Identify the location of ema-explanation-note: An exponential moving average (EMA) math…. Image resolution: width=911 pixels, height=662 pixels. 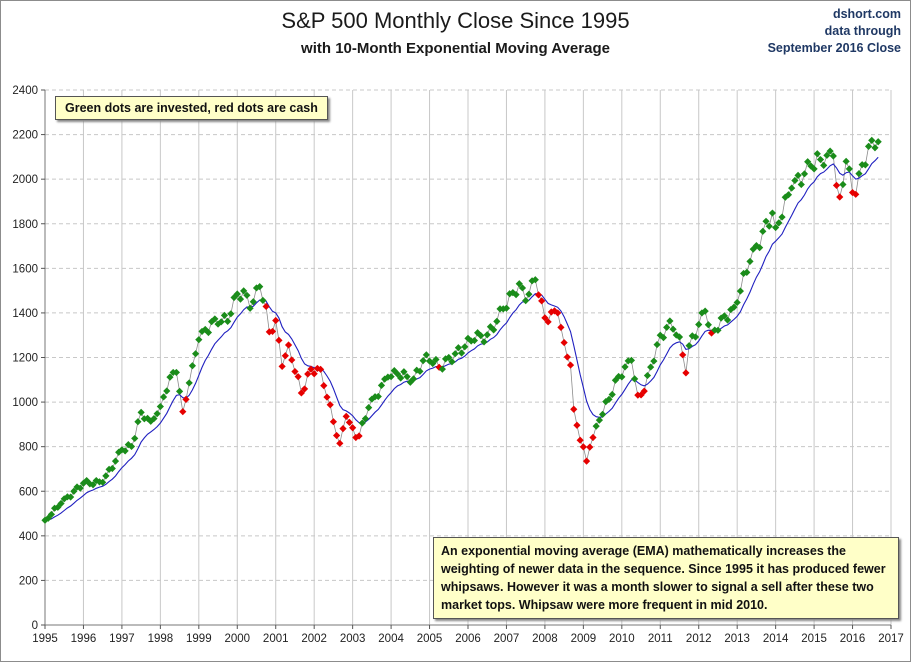
(666, 578).